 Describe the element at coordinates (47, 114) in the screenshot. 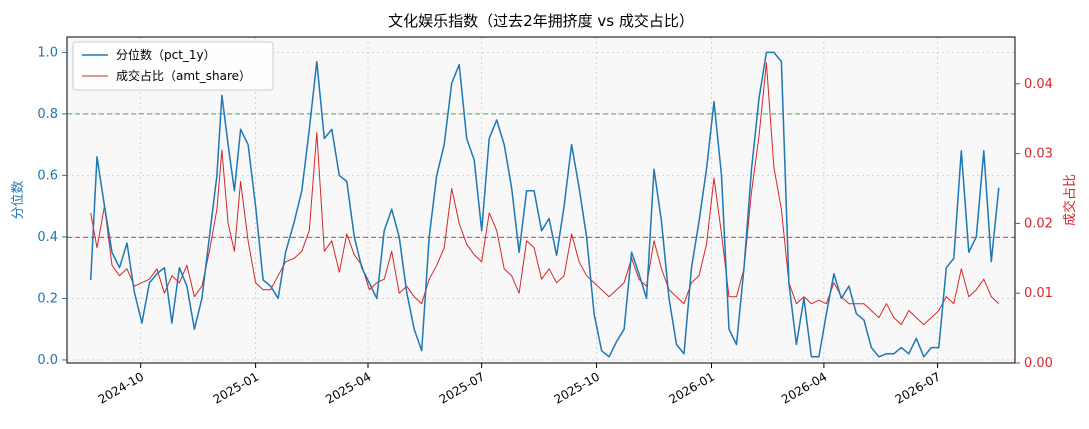

I see `left-y-tick-label: 0.8` at that location.